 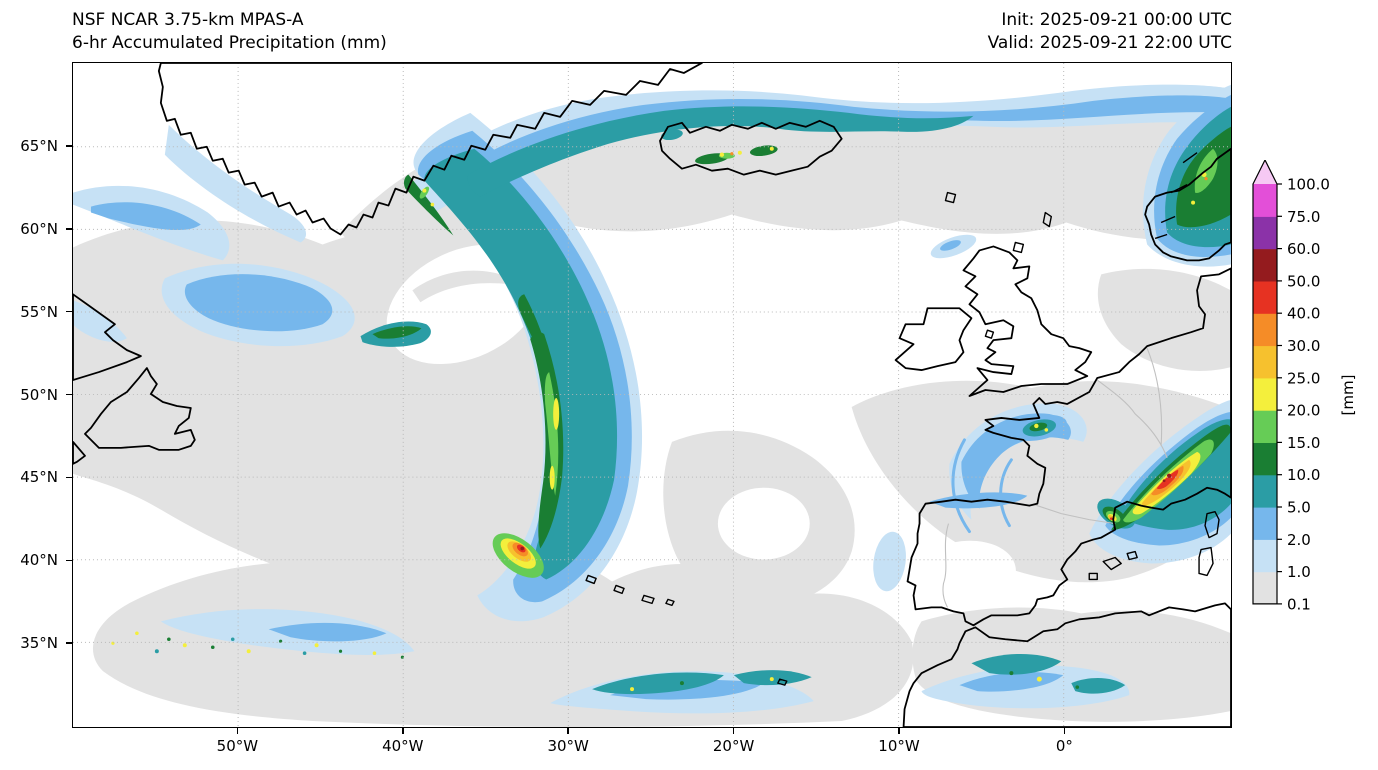 I want to click on x-tick-label: 0°, so click(x=1064, y=746).